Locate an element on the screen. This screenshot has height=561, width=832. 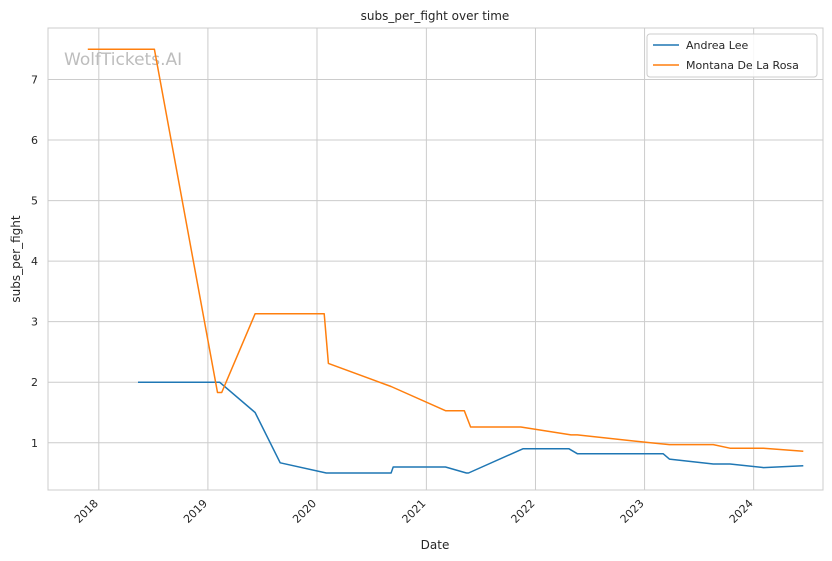
y-tick-label: 2 is located at coordinates (34, 382).